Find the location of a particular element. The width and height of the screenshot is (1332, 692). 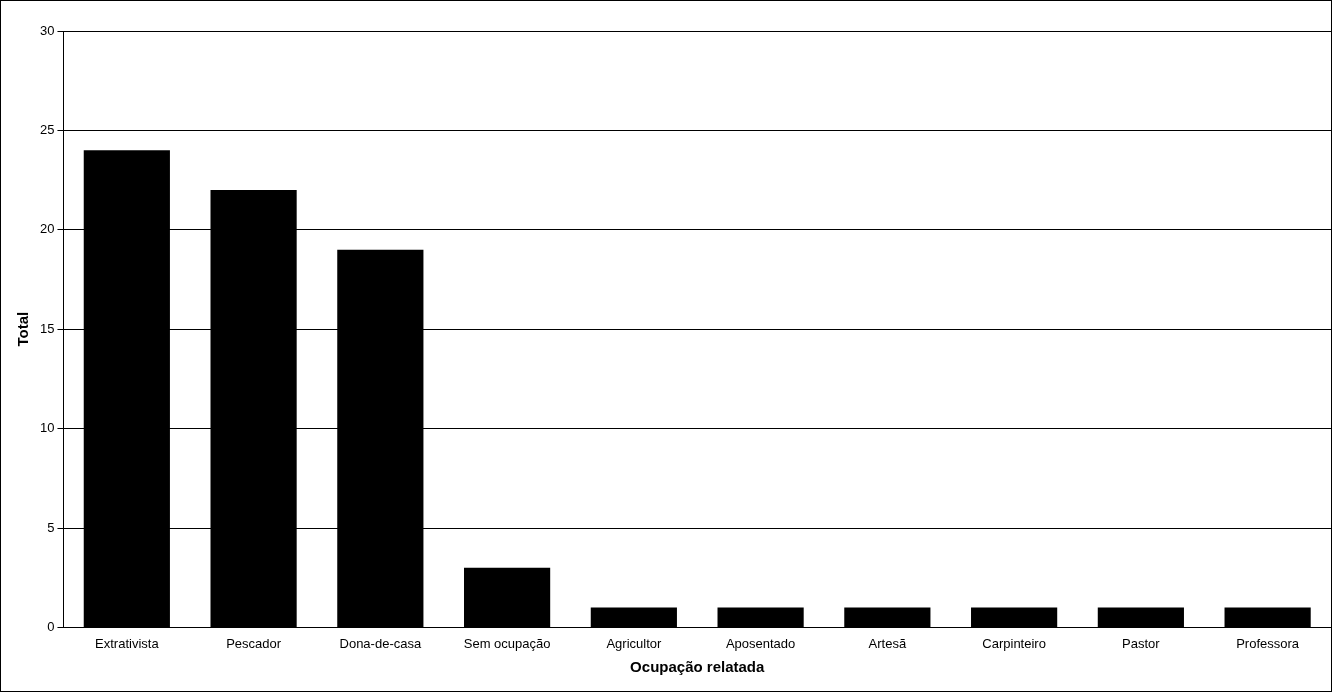

y-tick-label: 0 is located at coordinates (51, 626).